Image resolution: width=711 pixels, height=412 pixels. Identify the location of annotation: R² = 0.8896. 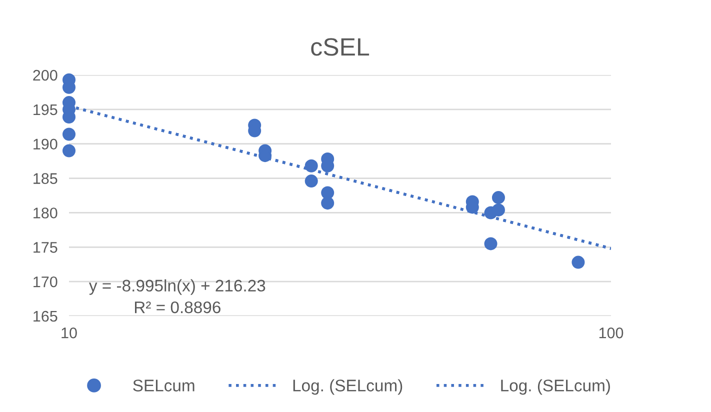
(177, 307).